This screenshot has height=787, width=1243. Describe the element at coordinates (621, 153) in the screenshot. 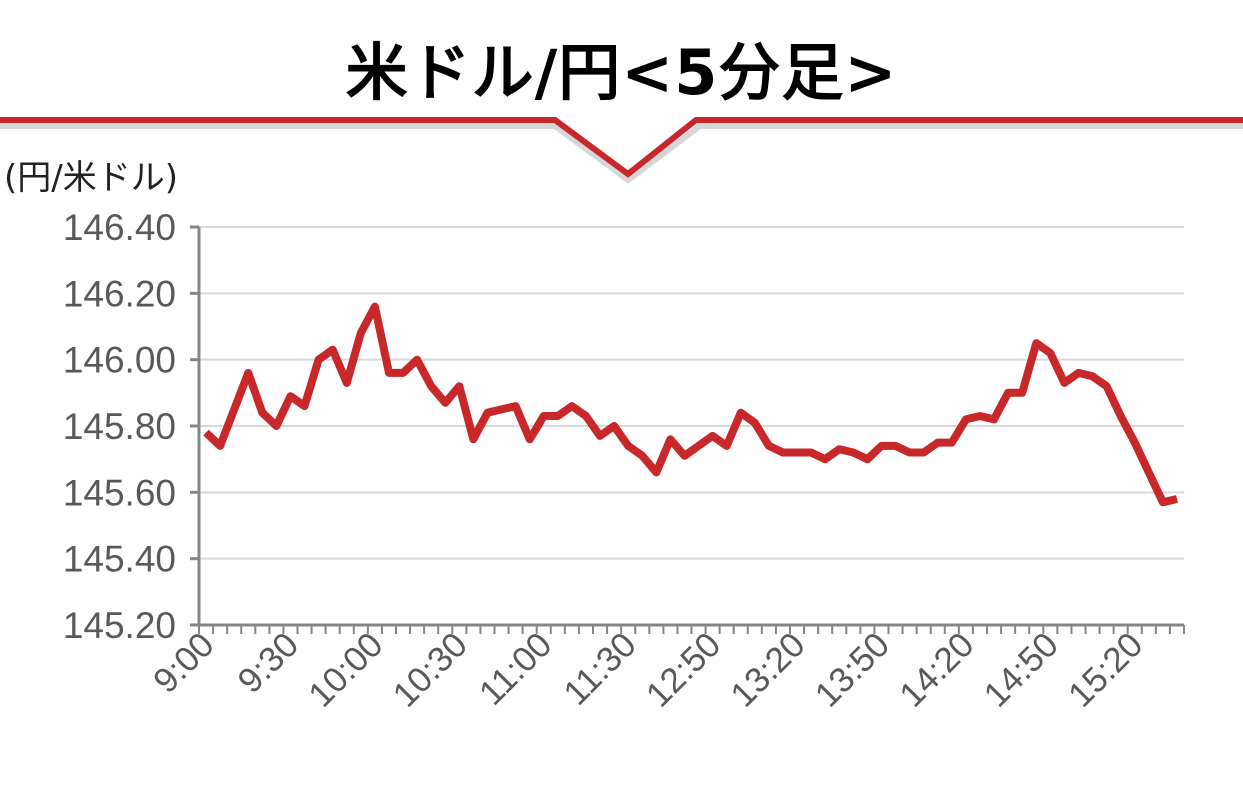

I see `title-banner-shadow` at that location.